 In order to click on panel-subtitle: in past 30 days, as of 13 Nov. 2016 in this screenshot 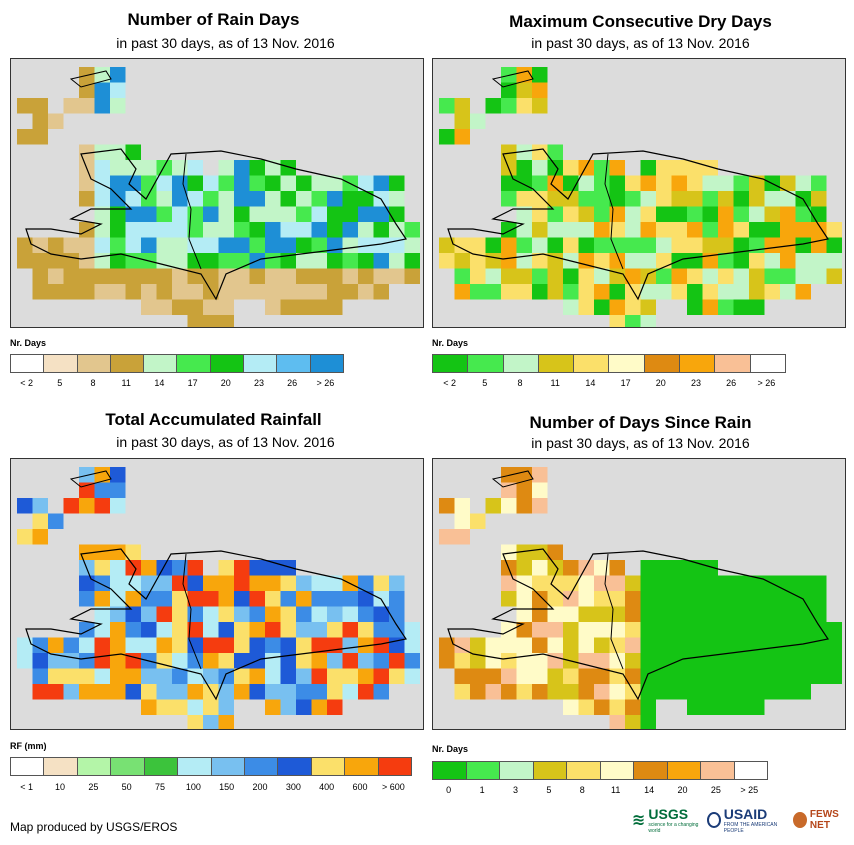, I will do `click(225, 442)`.